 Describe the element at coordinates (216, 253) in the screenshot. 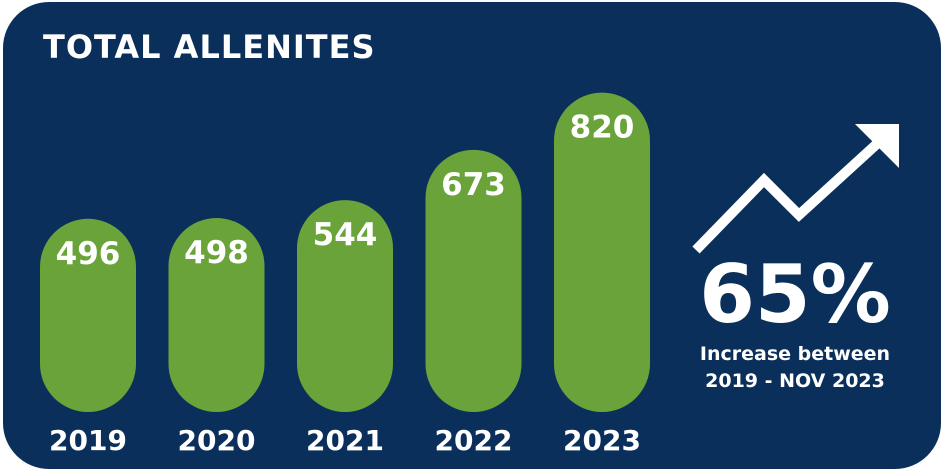

I see `bar-value-label: 498` at that location.